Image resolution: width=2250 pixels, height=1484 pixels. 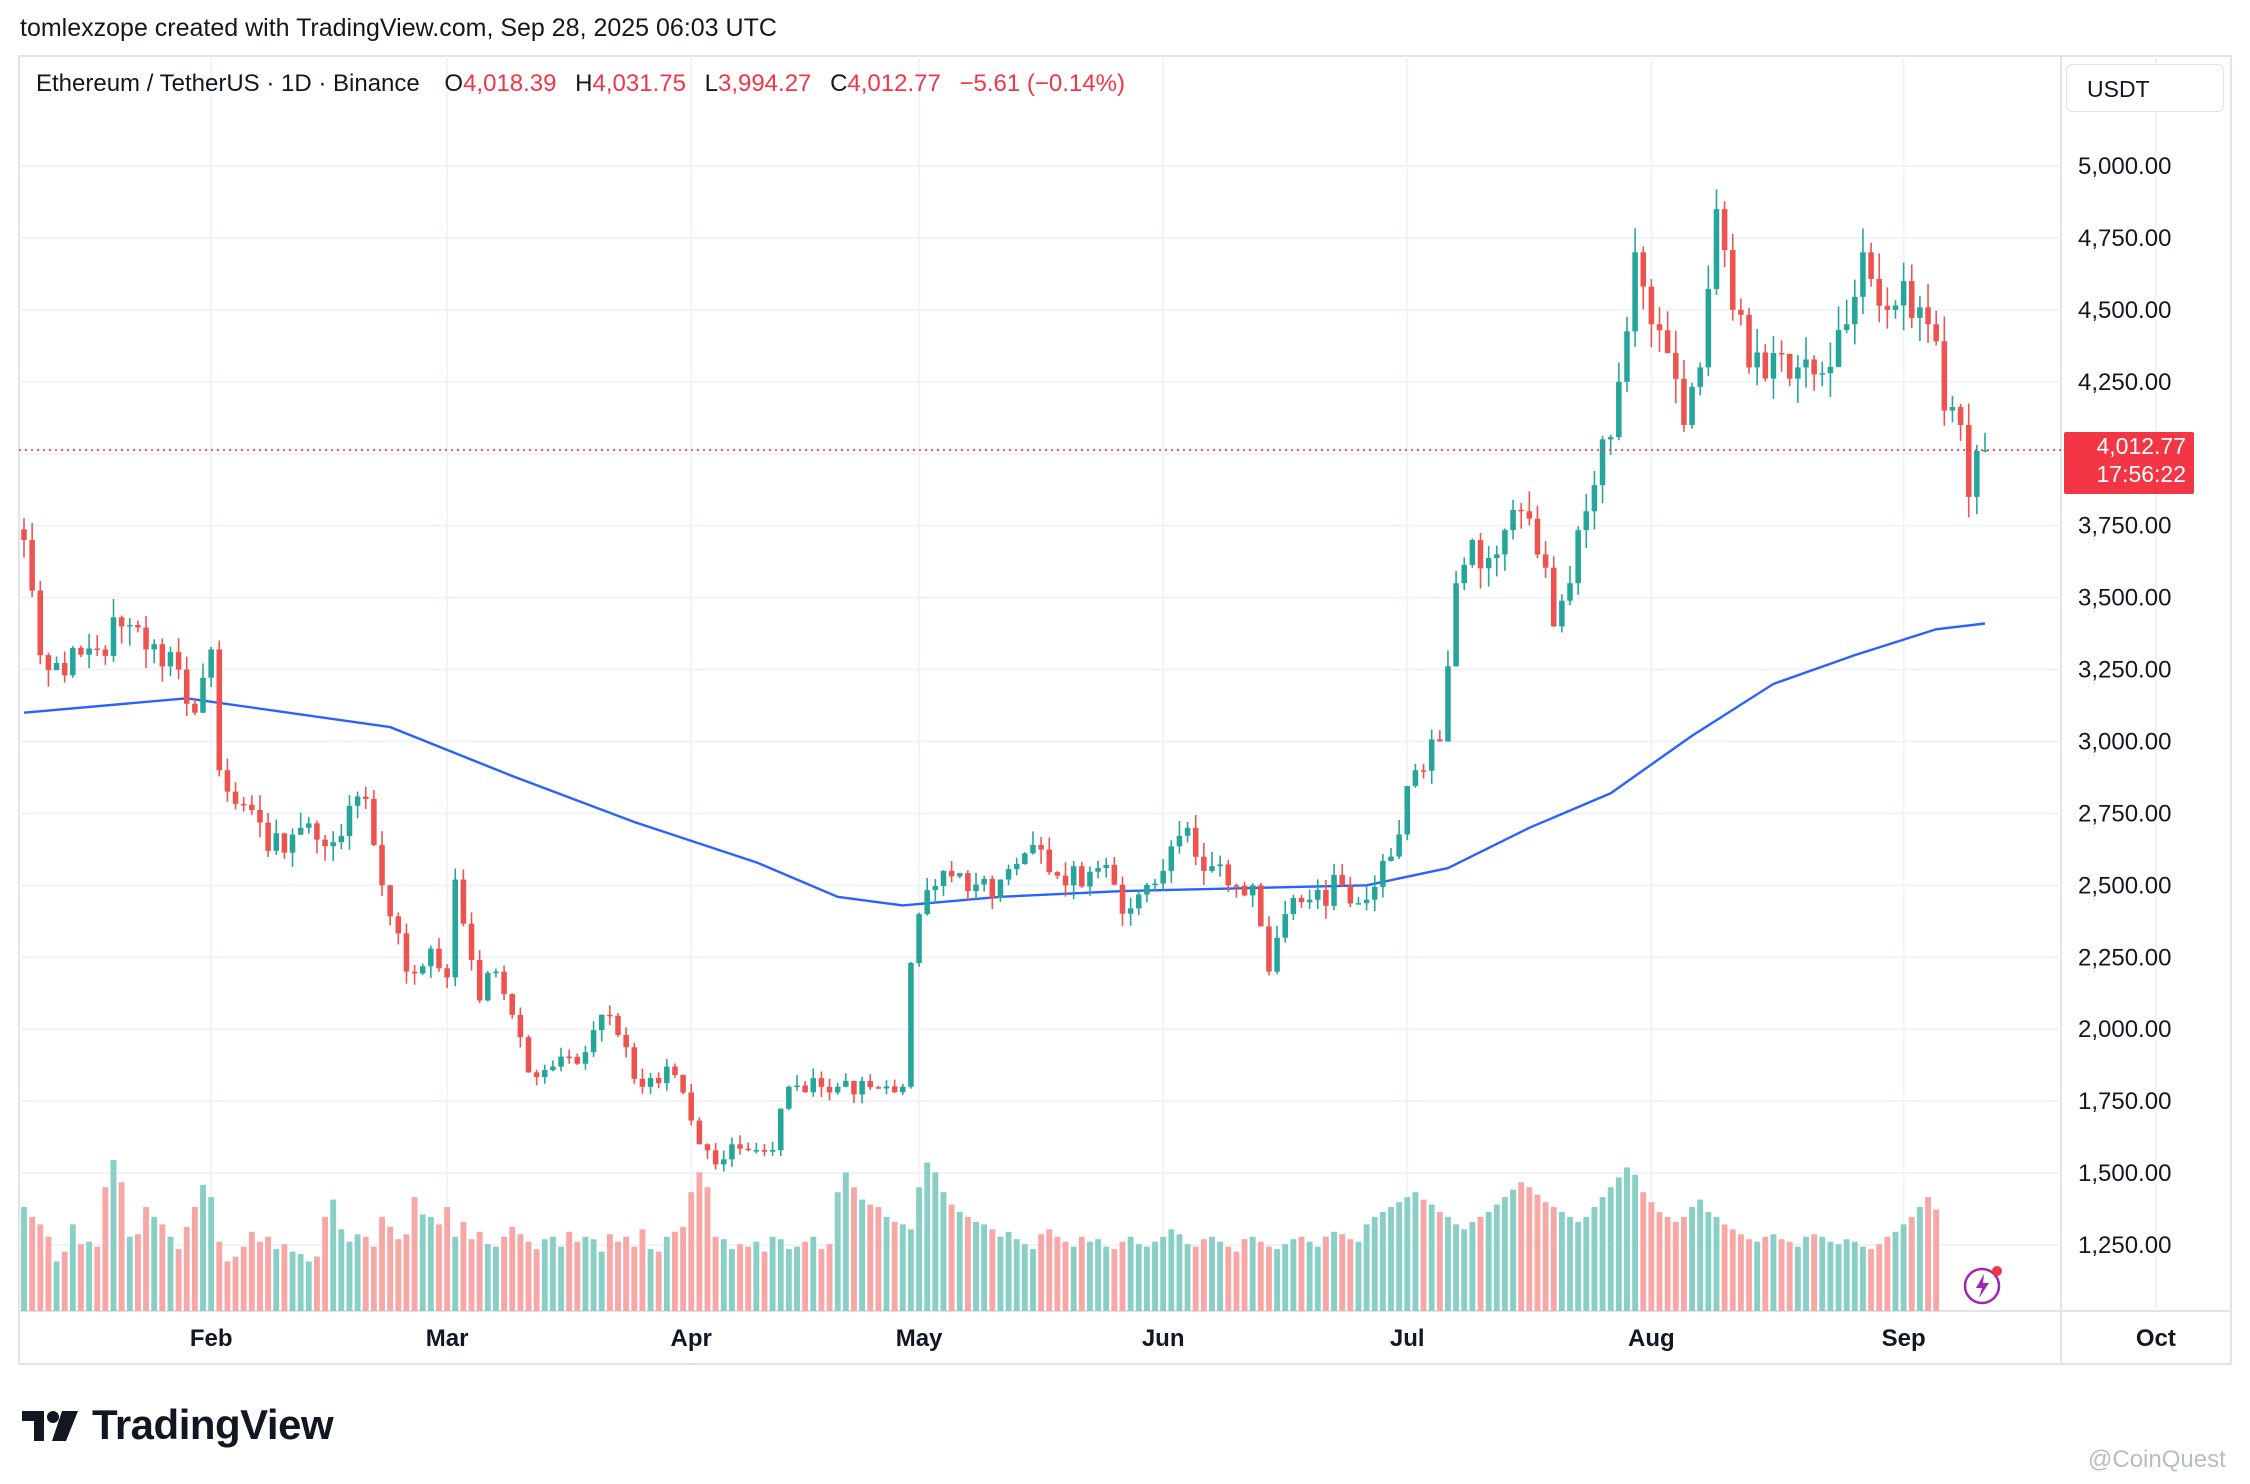 I want to click on snapshot-icon, so click(x=1984, y=1284).